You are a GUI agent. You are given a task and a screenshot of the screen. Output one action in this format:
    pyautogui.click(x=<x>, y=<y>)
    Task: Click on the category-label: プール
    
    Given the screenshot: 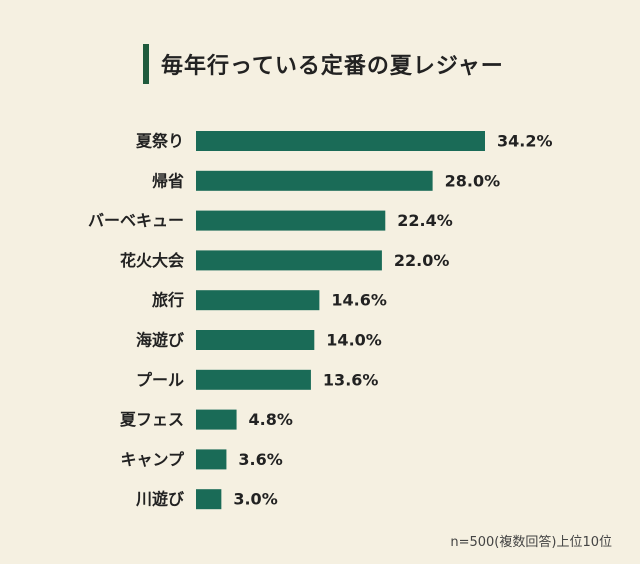 What is the action you would take?
    pyautogui.click(x=160, y=379)
    